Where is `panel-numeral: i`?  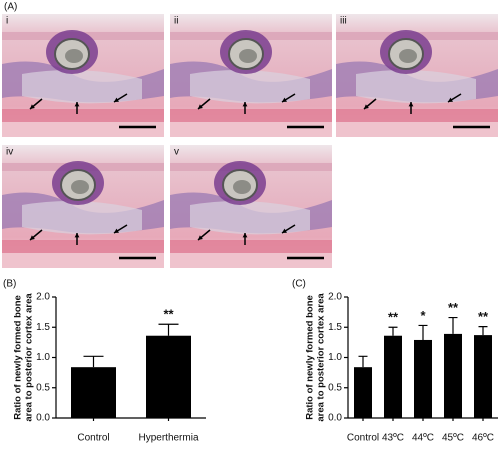
panel-numeral: i is located at coordinates (7, 21).